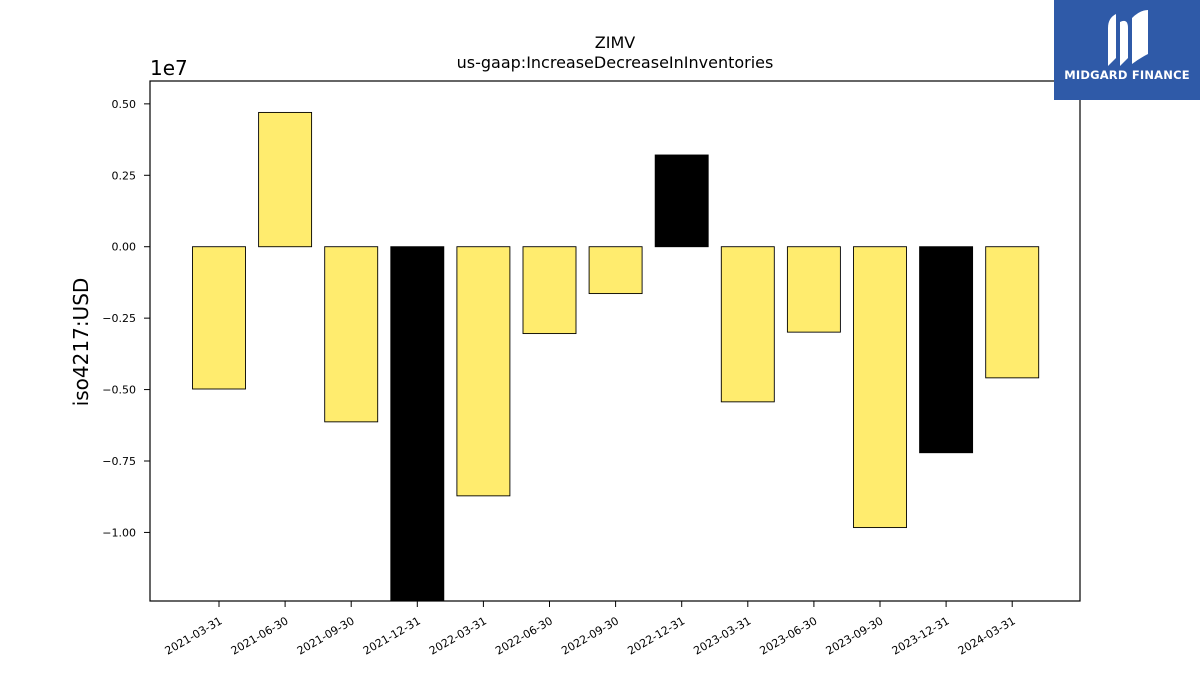  Describe the element at coordinates (119, 390) in the screenshot. I see `y-tick-label: −0.50` at that location.